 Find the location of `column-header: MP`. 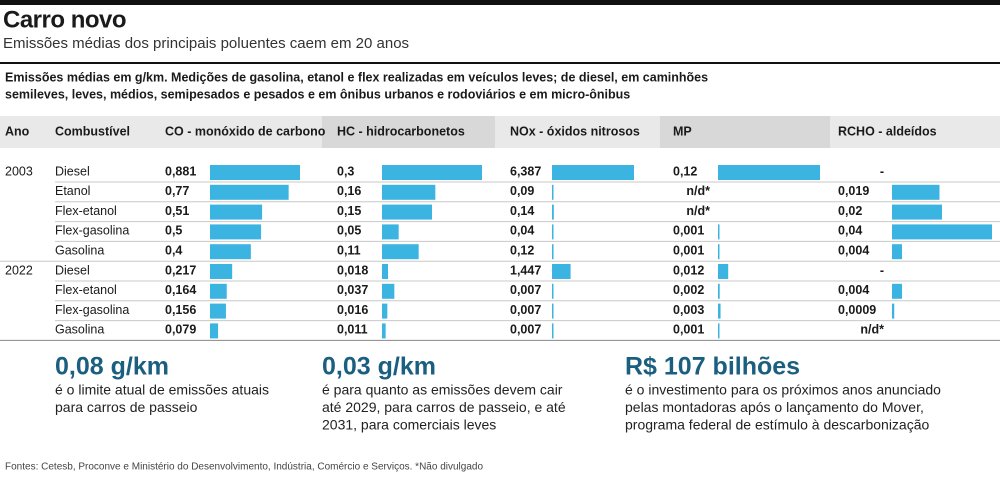

column-header: MP is located at coordinates (682, 131).